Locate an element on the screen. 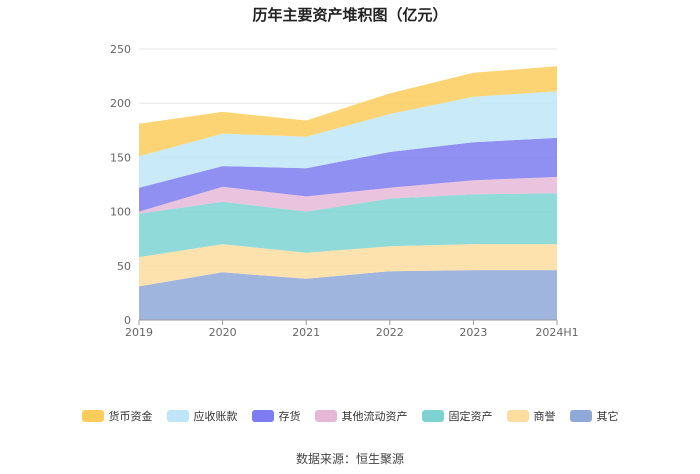 The image size is (700, 474). area-存货 is located at coordinates (348, 174).